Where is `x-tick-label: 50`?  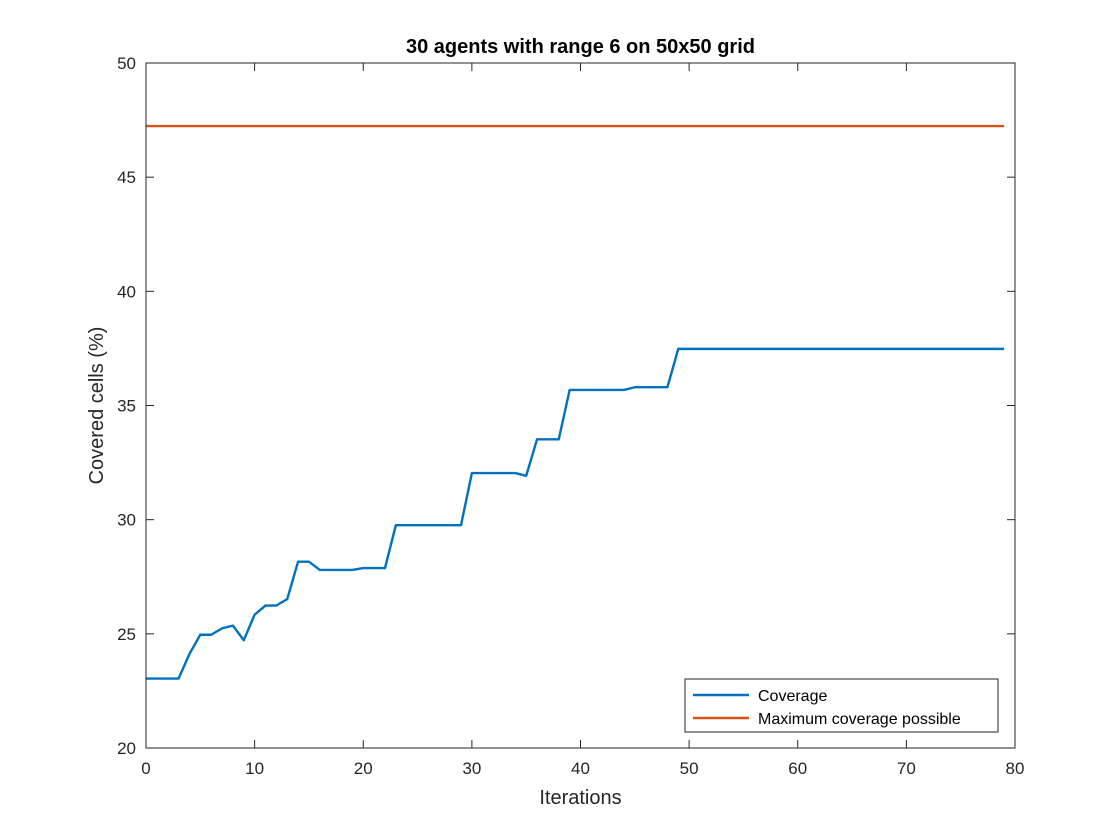
x-tick-label: 50 is located at coordinates (689, 768).